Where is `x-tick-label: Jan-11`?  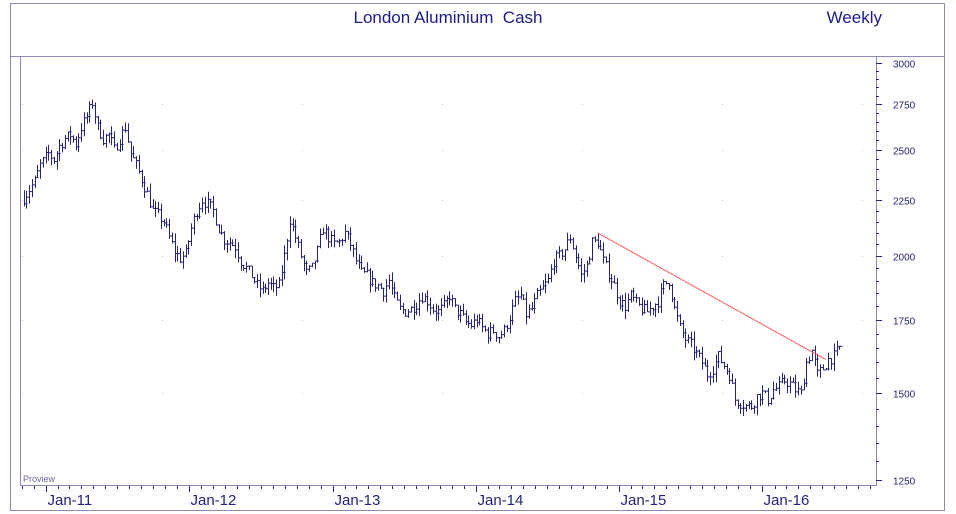
x-tick-label: Jan-11 is located at coordinates (70, 500).